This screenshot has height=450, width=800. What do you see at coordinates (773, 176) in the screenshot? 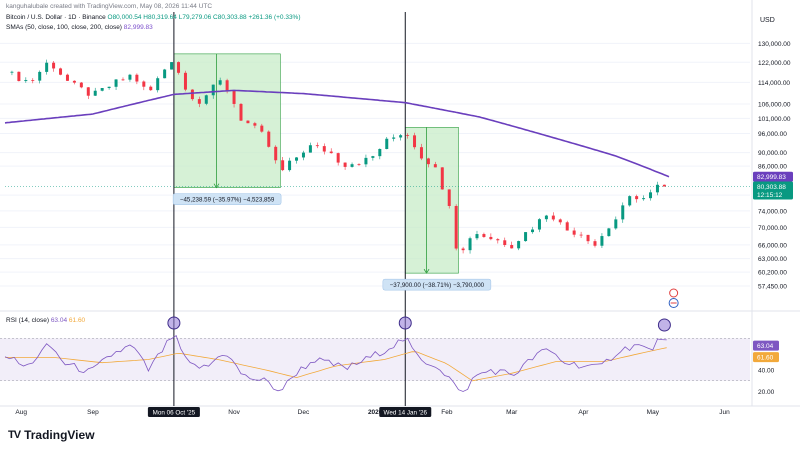
I see `sma-price-badge` at bounding box center [773, 176].